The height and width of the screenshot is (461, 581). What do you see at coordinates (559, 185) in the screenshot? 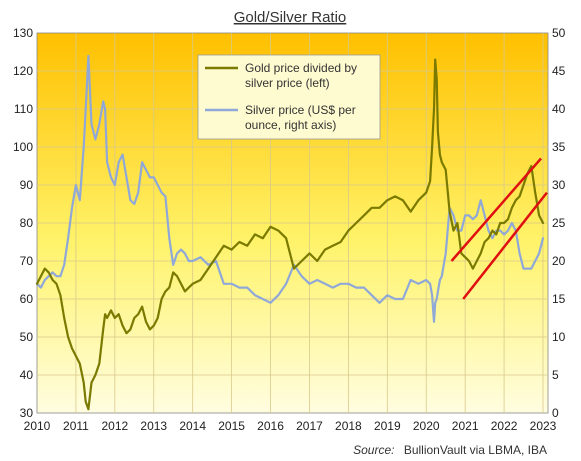
I see `right-axis-tick-label: 30` at bounding box center [559, 185].